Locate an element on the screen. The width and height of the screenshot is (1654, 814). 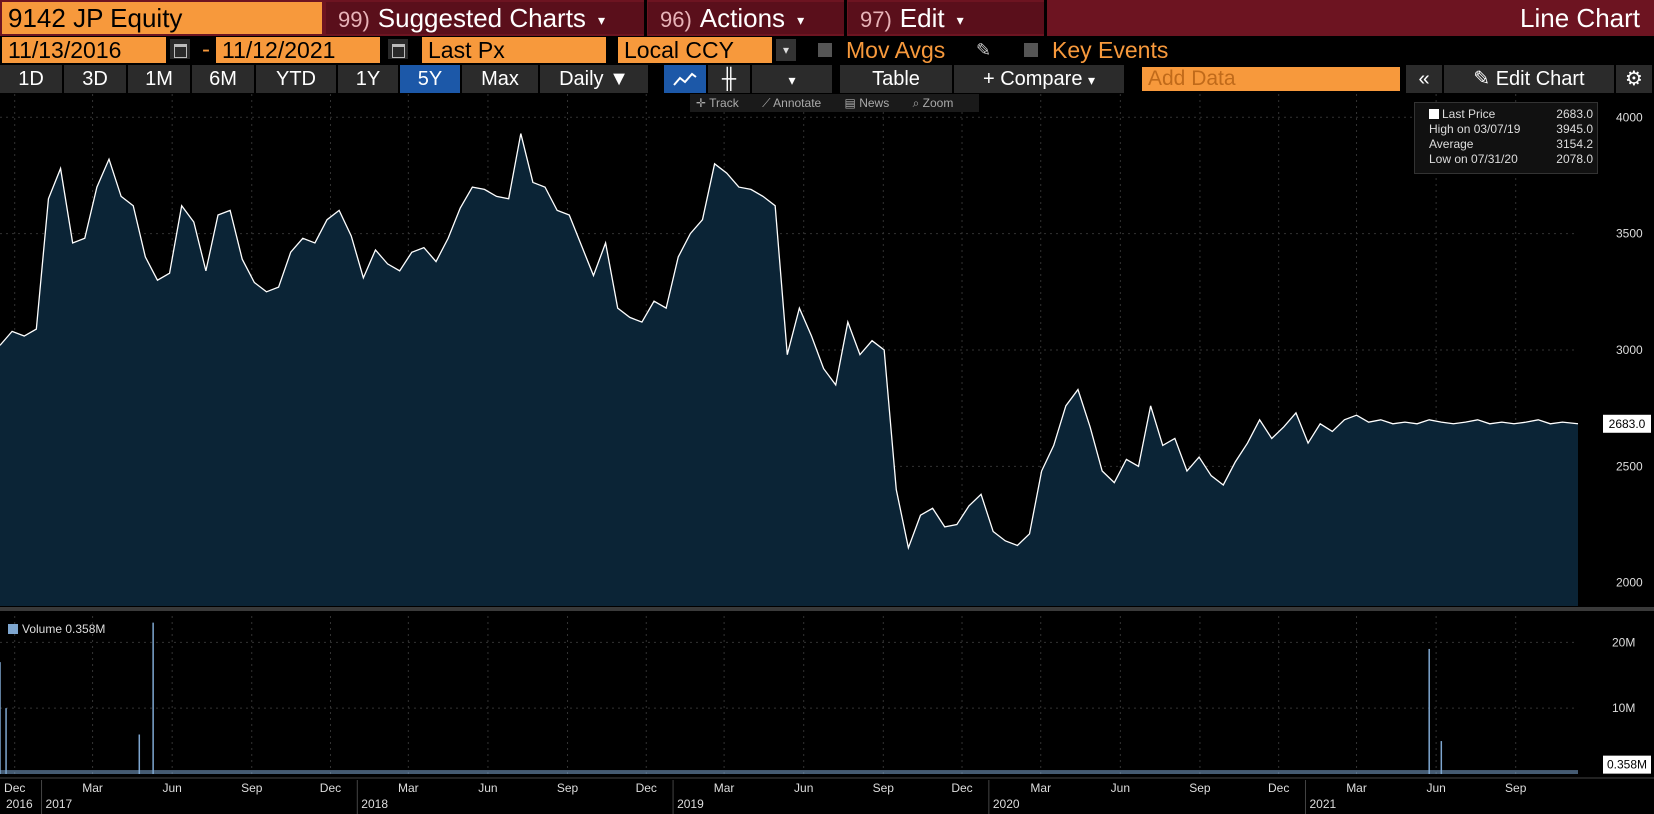
gear-icon: ⚙ is located at coordinates (1634, 79).